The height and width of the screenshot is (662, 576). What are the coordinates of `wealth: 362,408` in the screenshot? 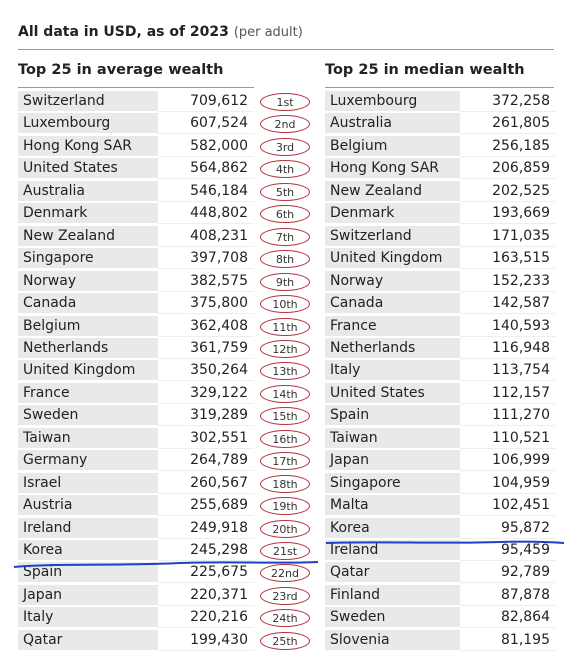 It's located at (206, 326).